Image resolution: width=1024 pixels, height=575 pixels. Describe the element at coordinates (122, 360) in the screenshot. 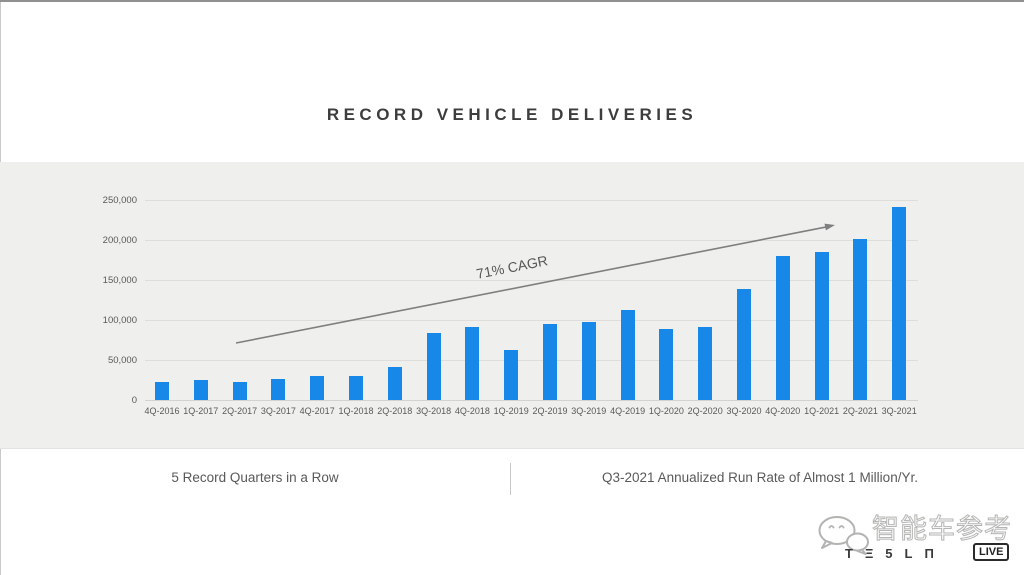

I see `y-axis-tick-label: 50,000` at that location.